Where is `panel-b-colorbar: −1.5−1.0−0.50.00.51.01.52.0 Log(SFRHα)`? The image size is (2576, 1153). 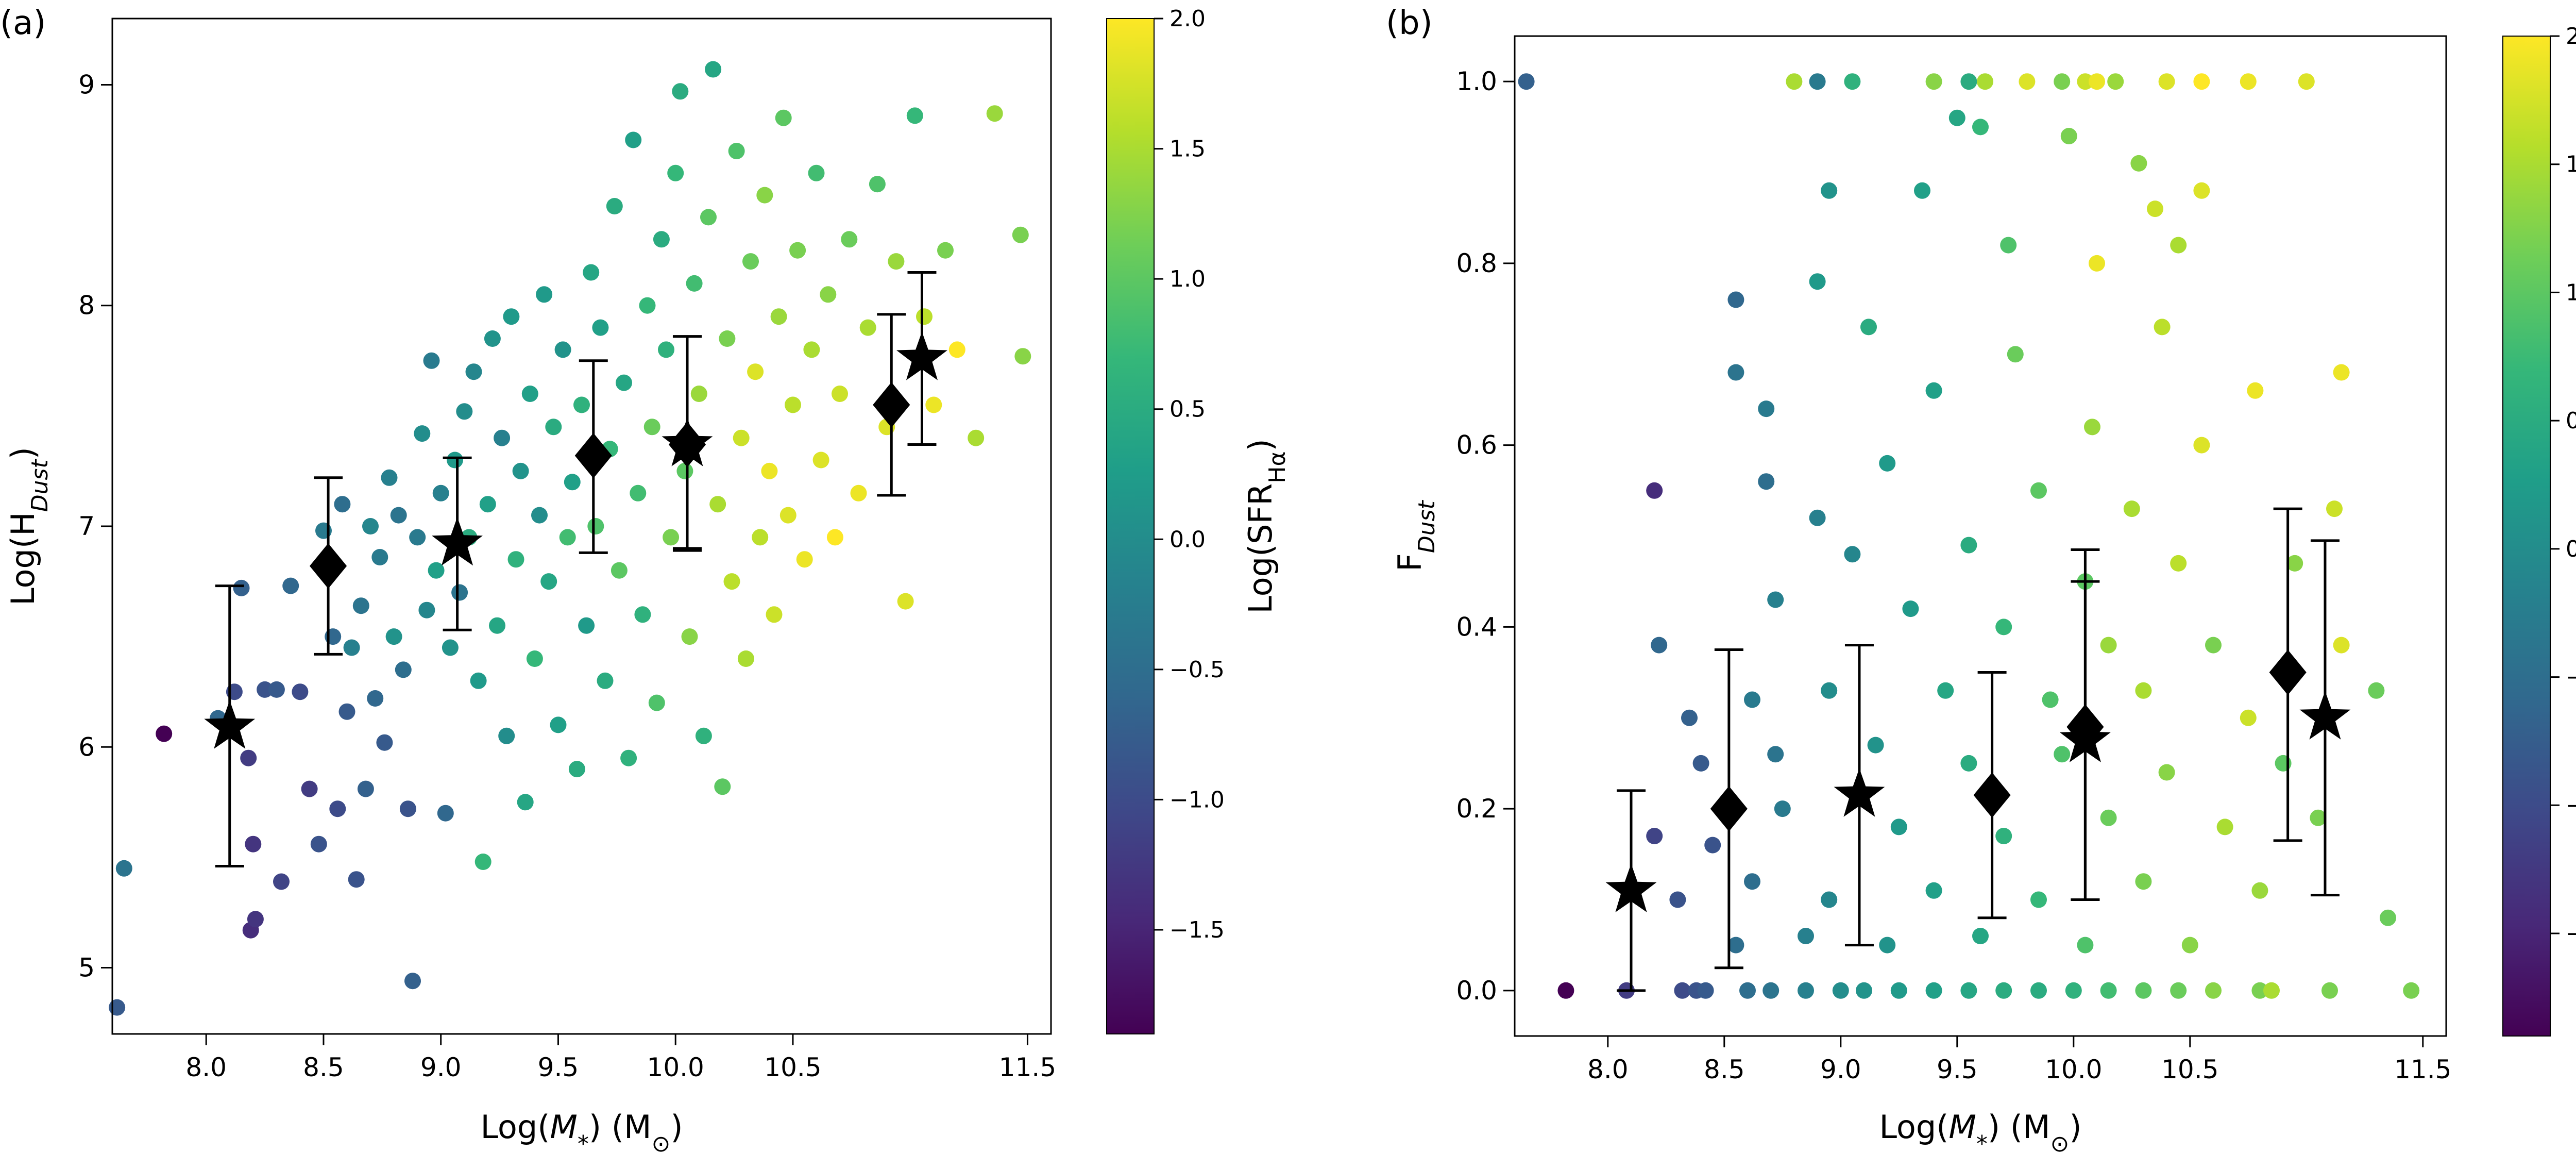 panel-b-colorbar: −1.5−1.0−0.50.00.51.01.52.0 Log(SFRHα) is located at coordinates (2539, 530).